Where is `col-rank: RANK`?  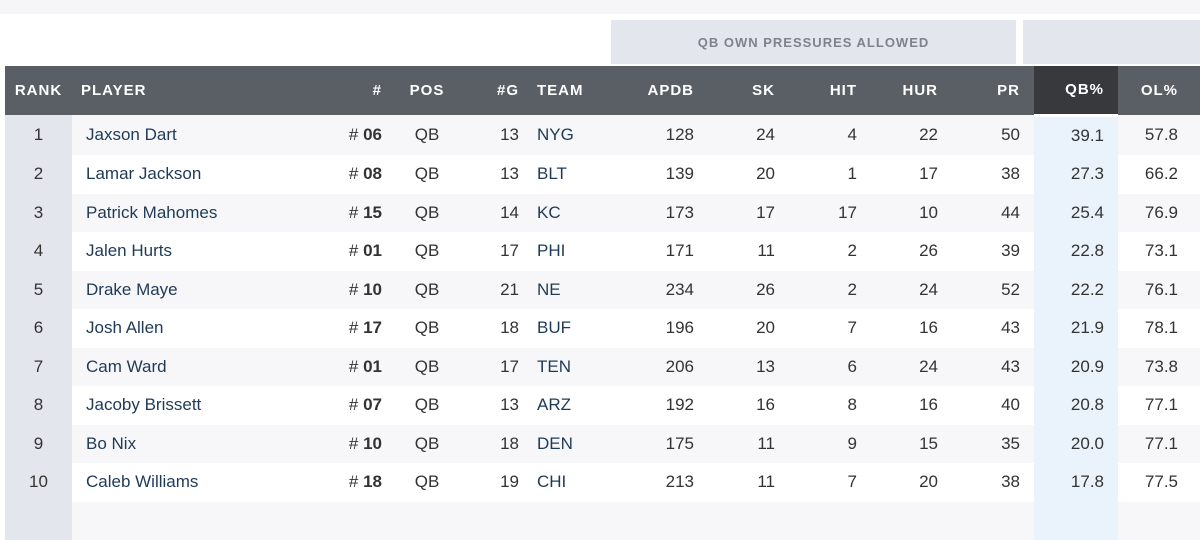
col-rank: RANK is located at coordinates (38, 90).